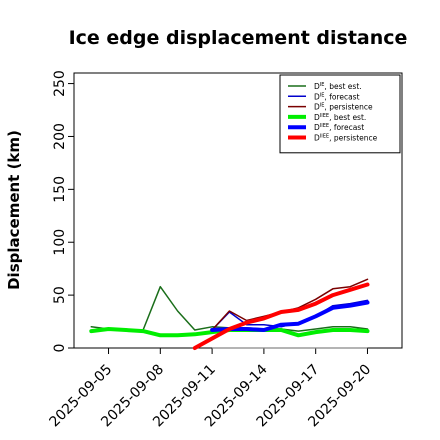 The height and width of the screenshot is (440, 440). I want to click on legend-label: DIE, forecast, so click(337, 96).